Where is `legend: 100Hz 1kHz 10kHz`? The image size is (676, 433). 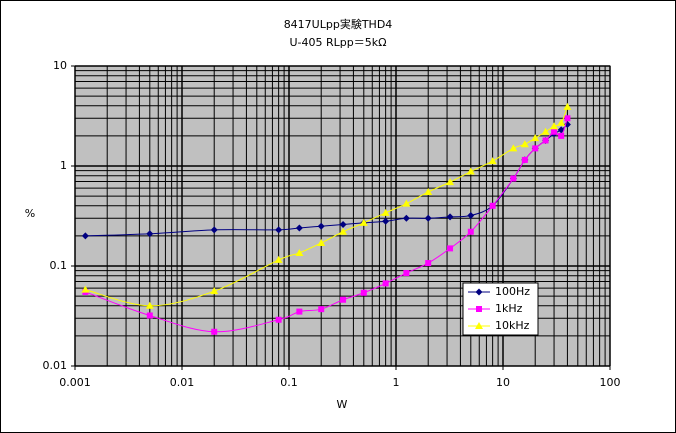 legend: 100Hz 1kHz 10kHz is located at coordinates (500, 309).